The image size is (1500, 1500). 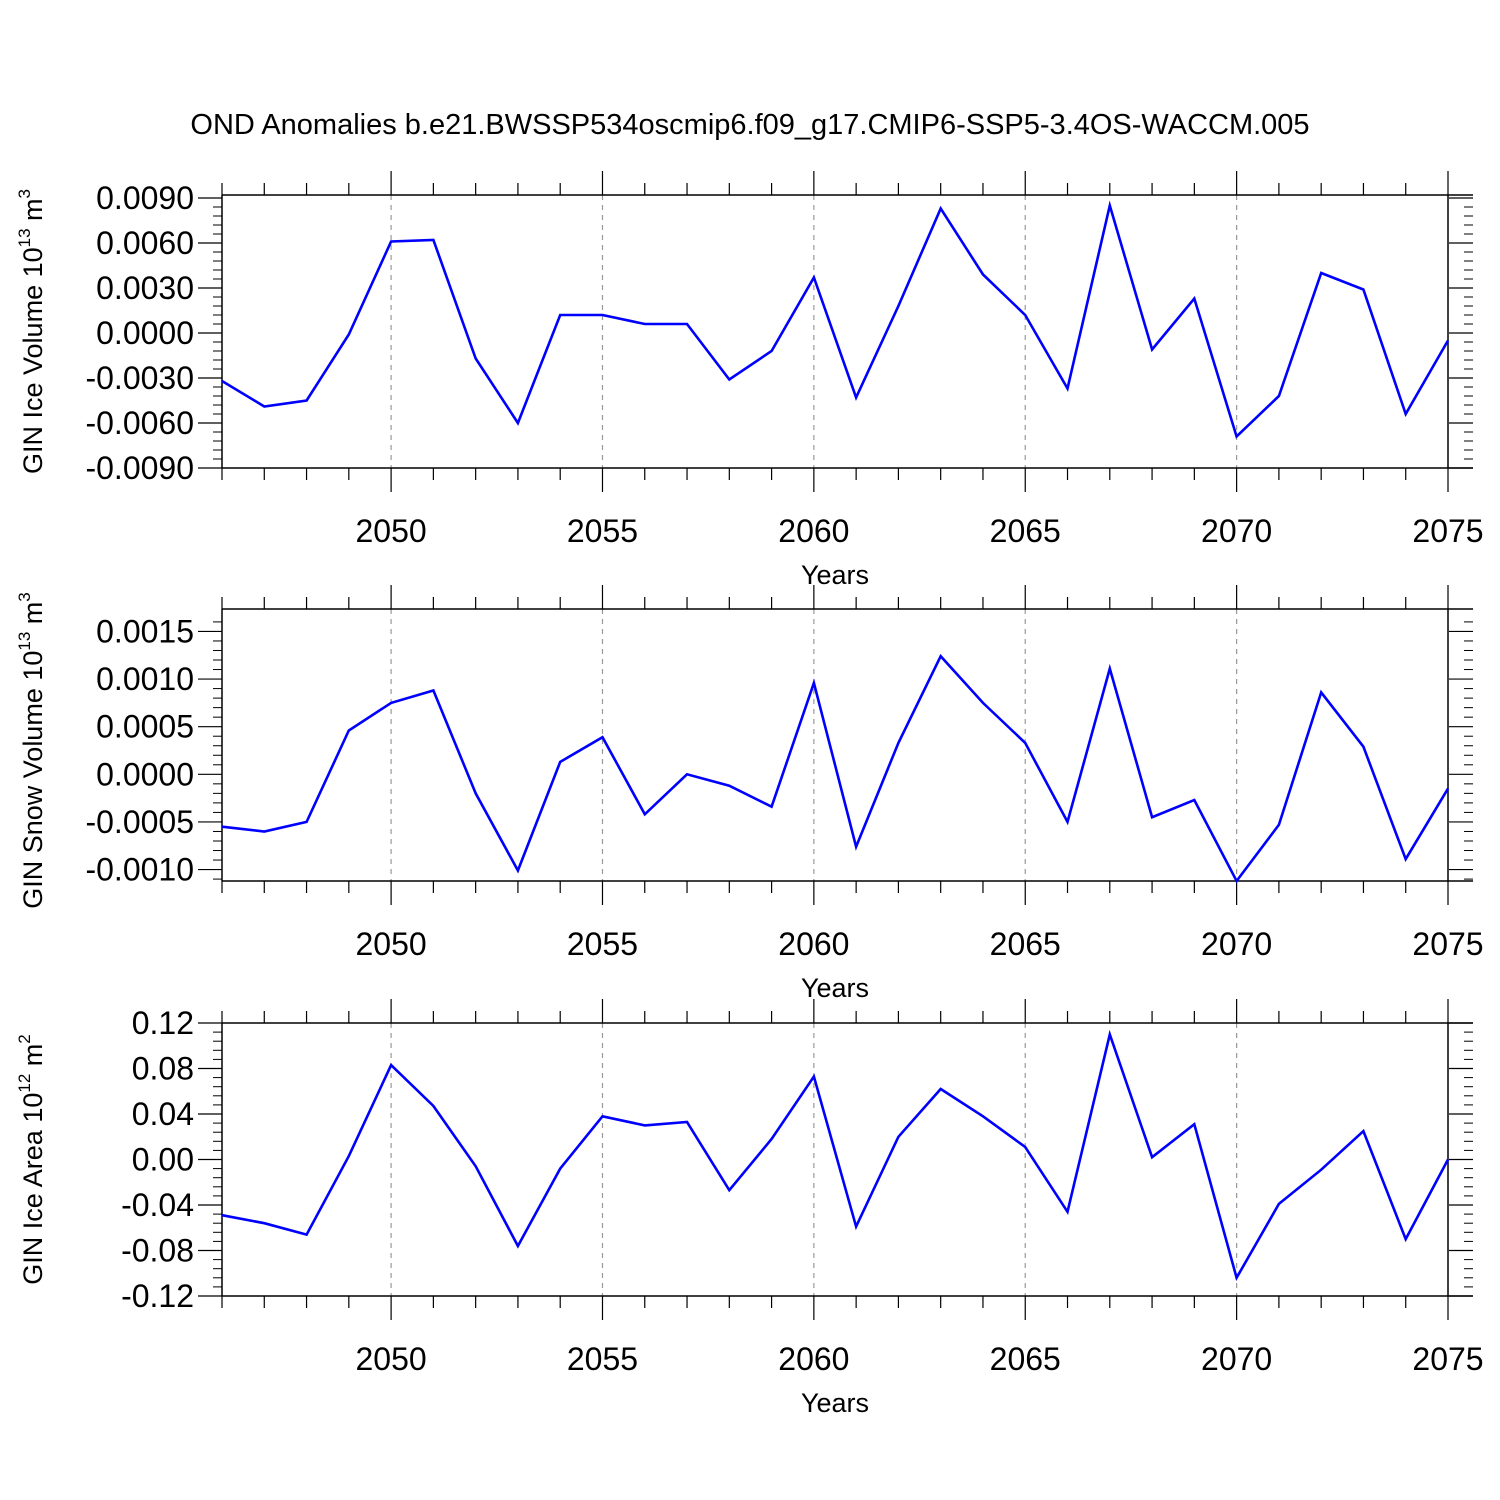 I want to click on y-tick-label: 0.04, so click(x=163, y=1114).